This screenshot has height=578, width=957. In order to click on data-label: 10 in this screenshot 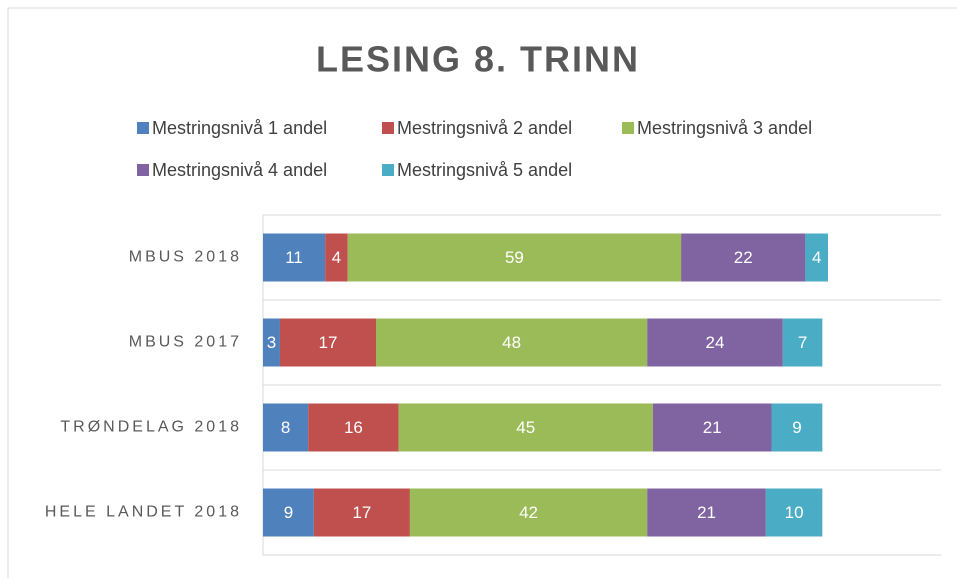, I will do `click(794, 512)`.